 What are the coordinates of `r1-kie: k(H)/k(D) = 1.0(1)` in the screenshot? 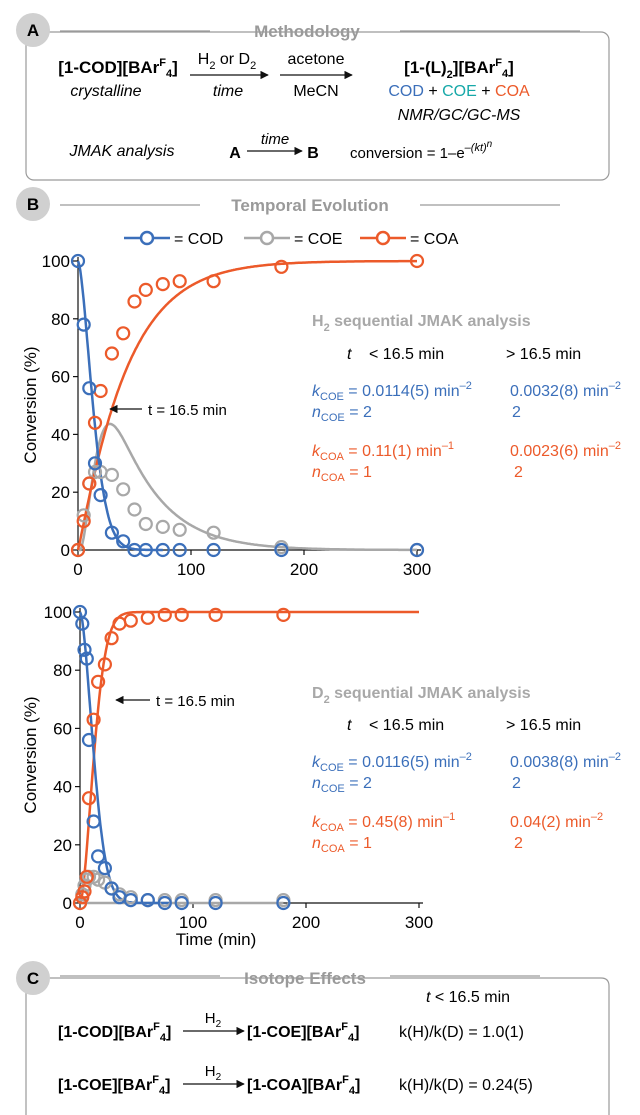 It's located at (461, 1032).